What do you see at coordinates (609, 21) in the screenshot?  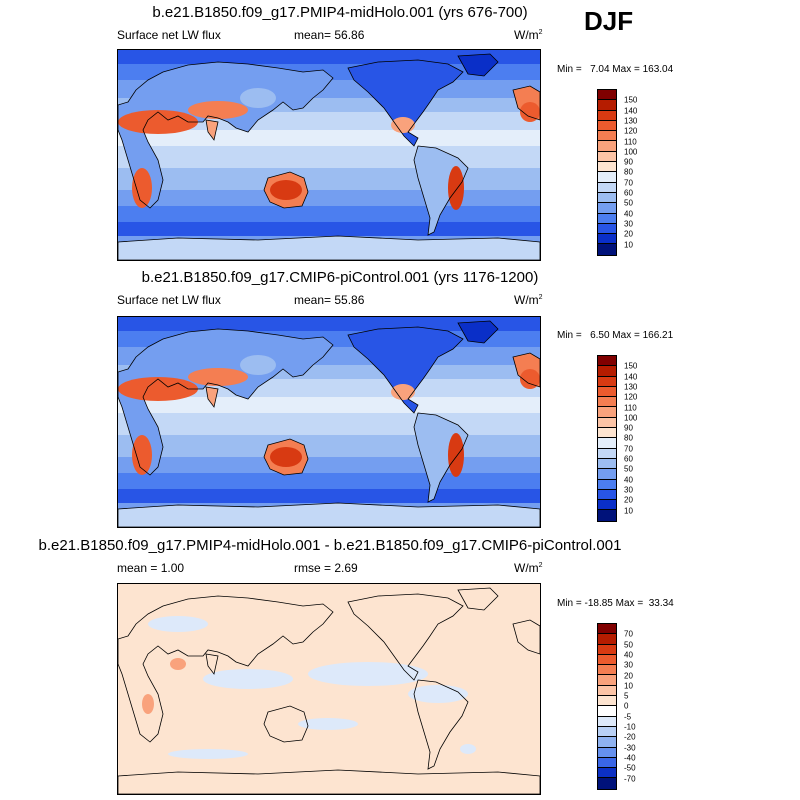 I see `season-label: DJF` at bounding box center [609, 21].